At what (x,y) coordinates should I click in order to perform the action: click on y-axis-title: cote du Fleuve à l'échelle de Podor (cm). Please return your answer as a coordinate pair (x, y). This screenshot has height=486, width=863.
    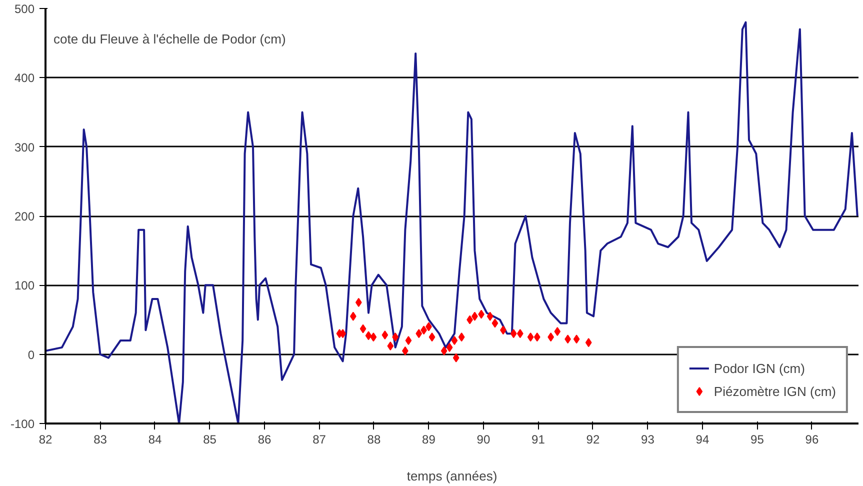
    Looking at the image, I should click on (170, 39).